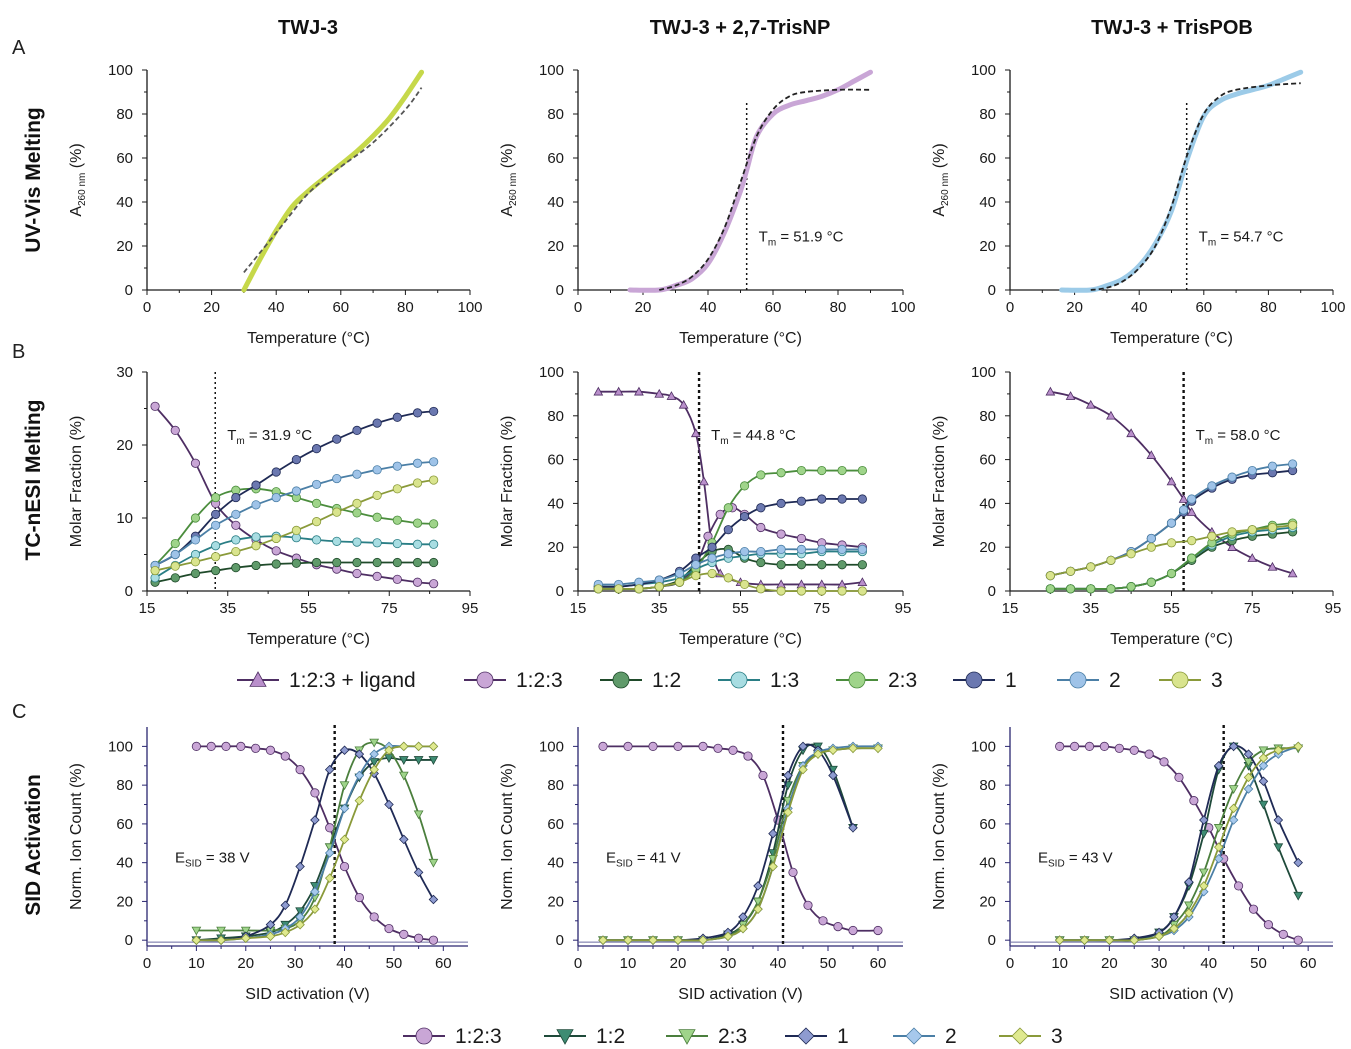  I want to click on column-title-trisnp: TWJ-3 + 2,7-TrisNP, so click(740, 28).